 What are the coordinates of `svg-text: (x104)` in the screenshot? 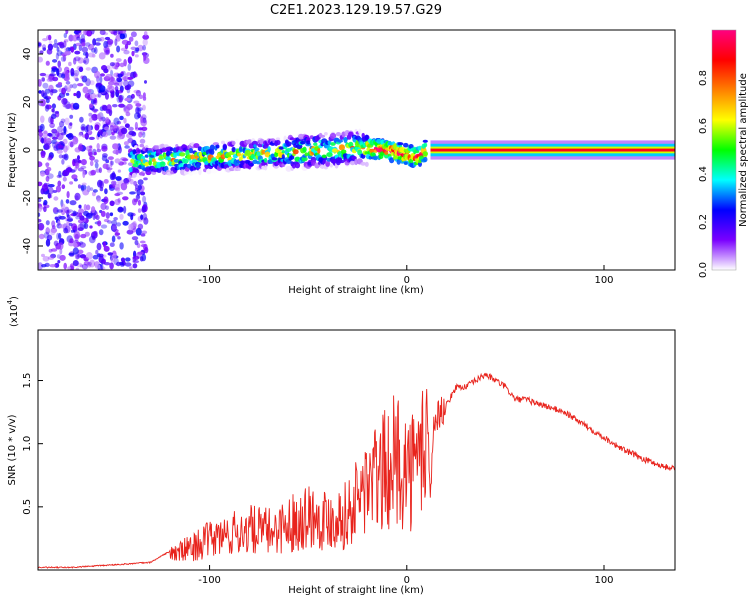 It's located at (13, 311).